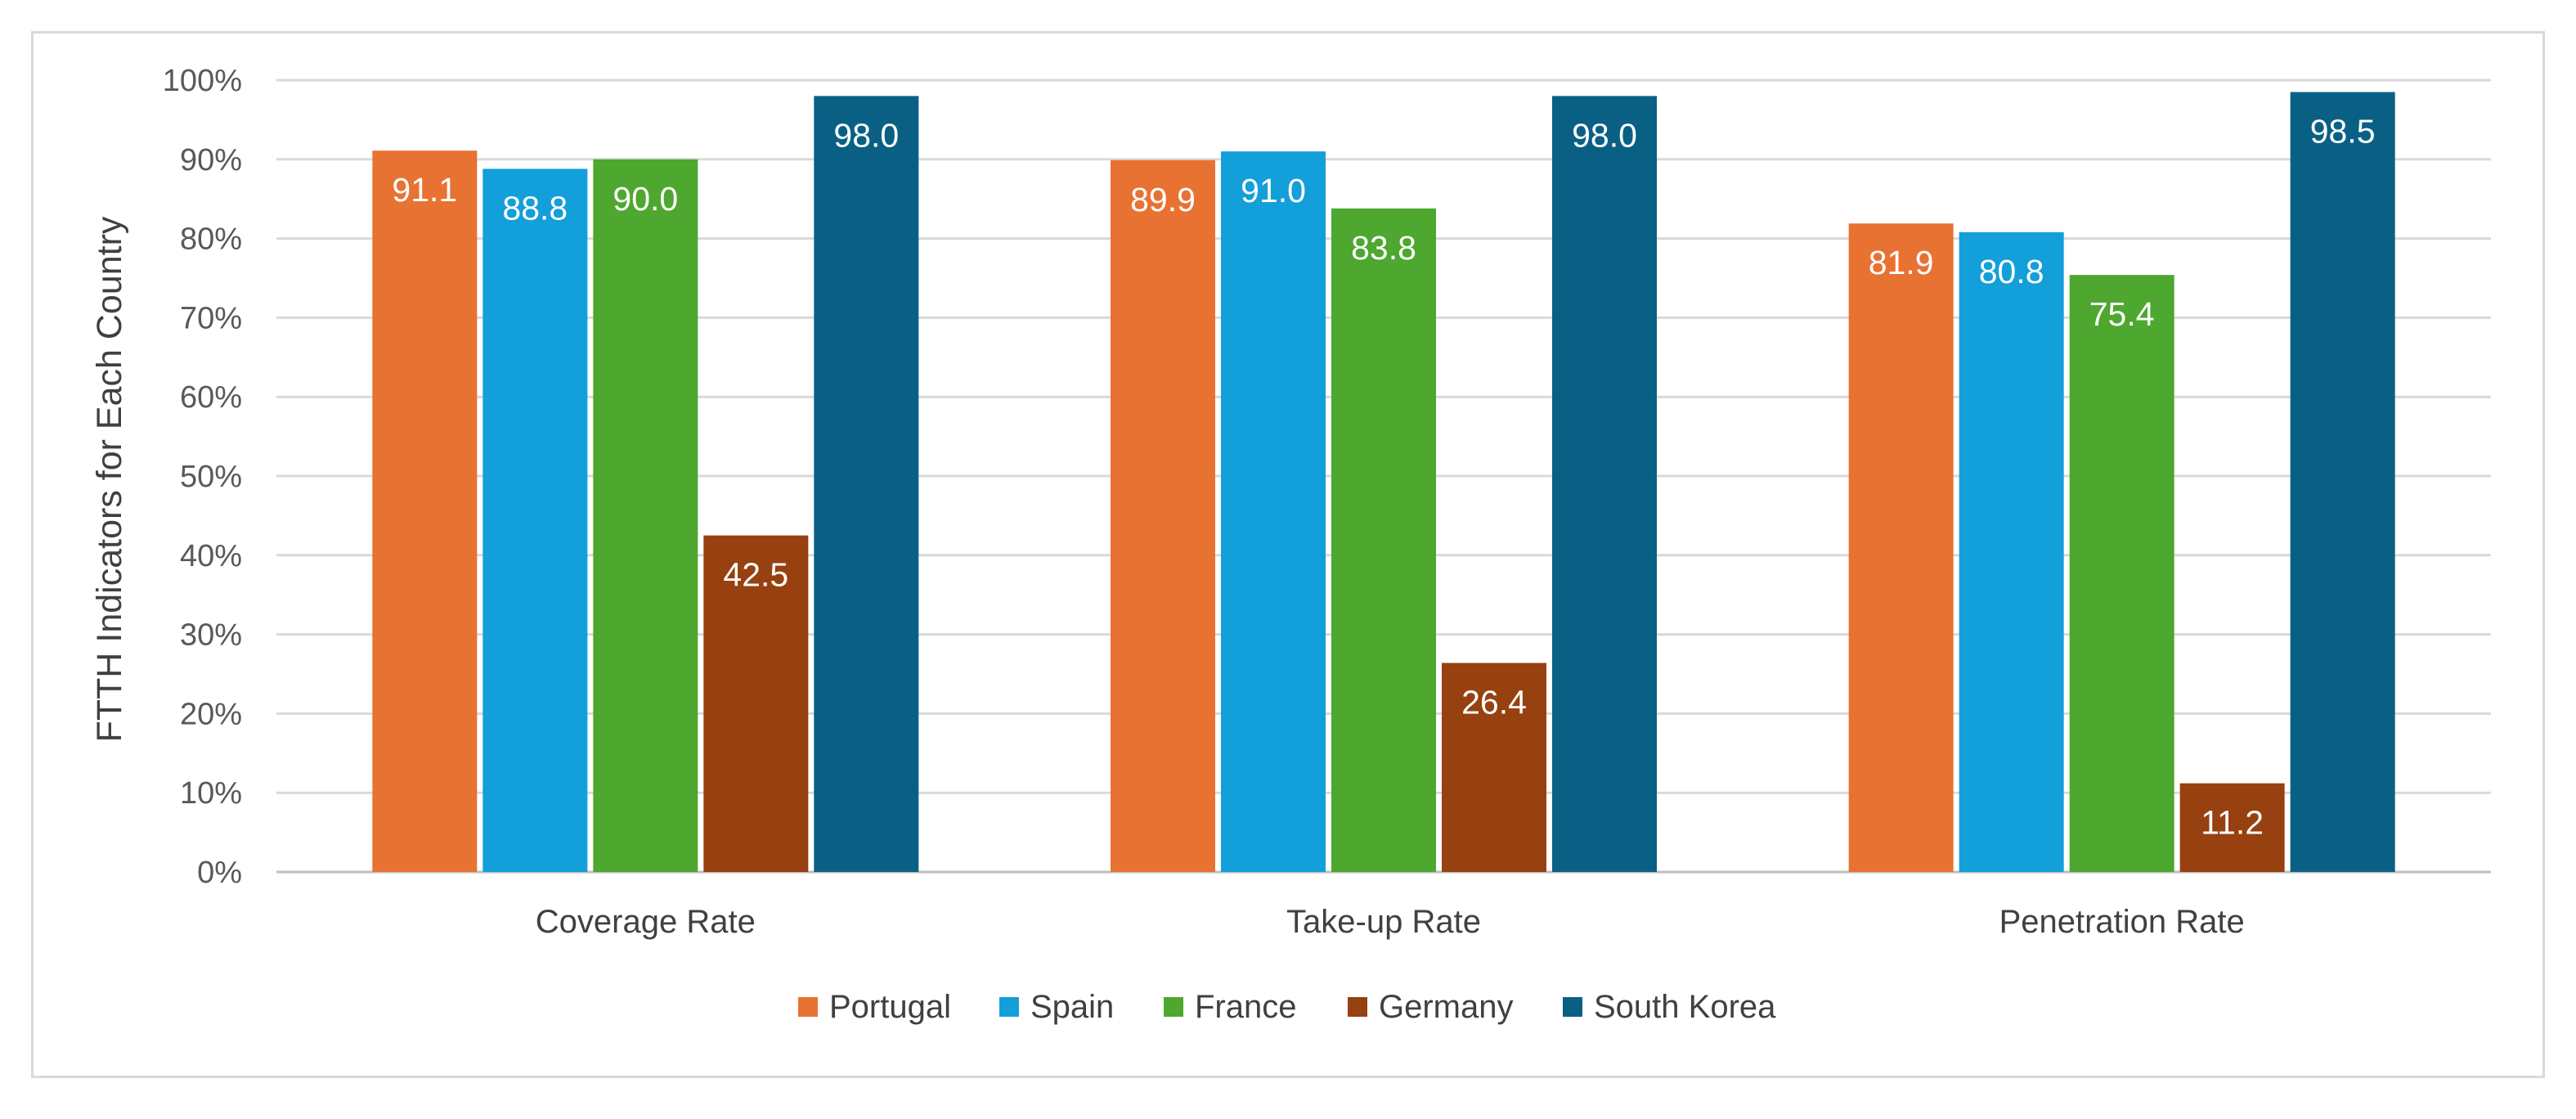 This screenshot has width=2576, height=1119. I want to click on data-label: 26.4, so click(1494, 702).